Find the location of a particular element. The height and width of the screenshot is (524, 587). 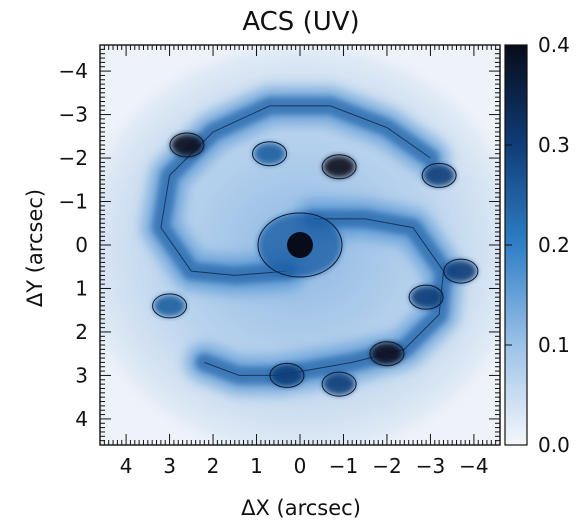

colorbar-tick-label: 0.1 is located at coordinates (554, 345).